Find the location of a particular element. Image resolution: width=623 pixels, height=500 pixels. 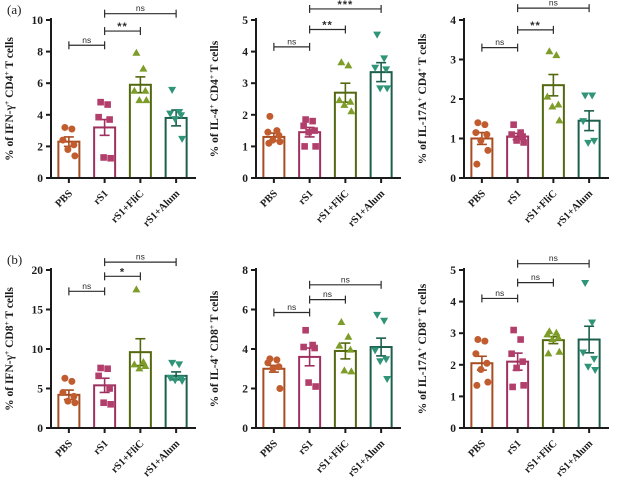

bar-rS1+Alum is located at coordinates (176, 401).